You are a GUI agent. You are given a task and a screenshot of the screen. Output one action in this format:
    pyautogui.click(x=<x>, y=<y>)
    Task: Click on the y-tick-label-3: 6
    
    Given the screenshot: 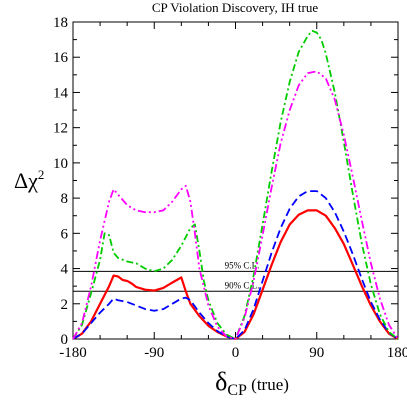 What is the action you would take?
    pyautogui.click(x=65, y=234)
    